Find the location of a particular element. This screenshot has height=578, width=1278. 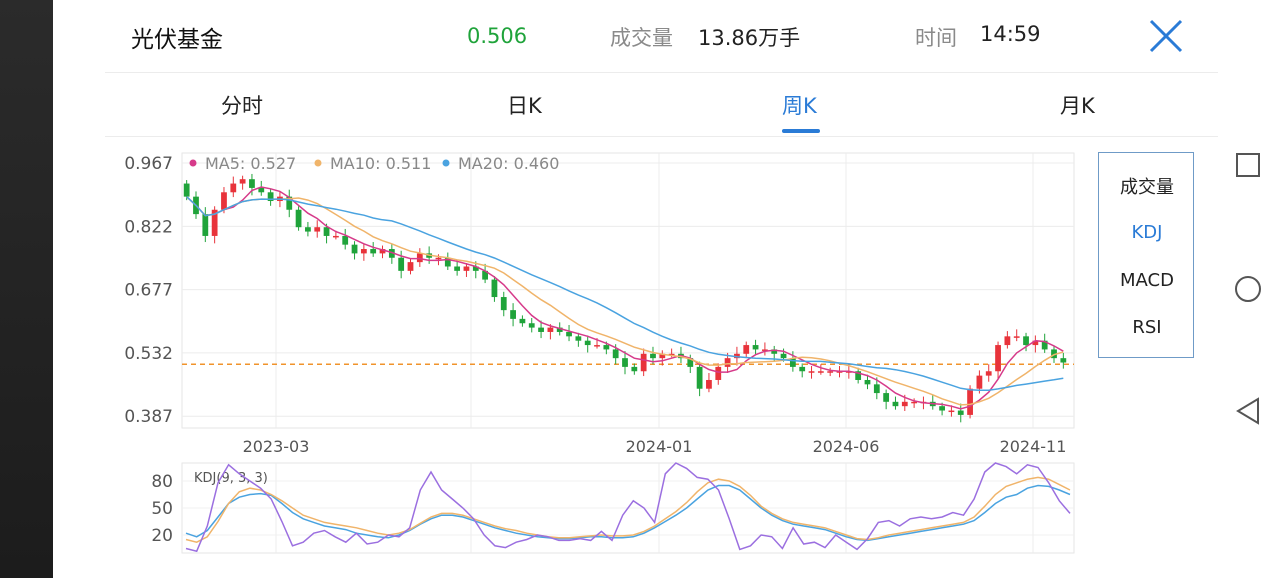

y-tick-label: 0.532 is located at coordinates (148, 354).